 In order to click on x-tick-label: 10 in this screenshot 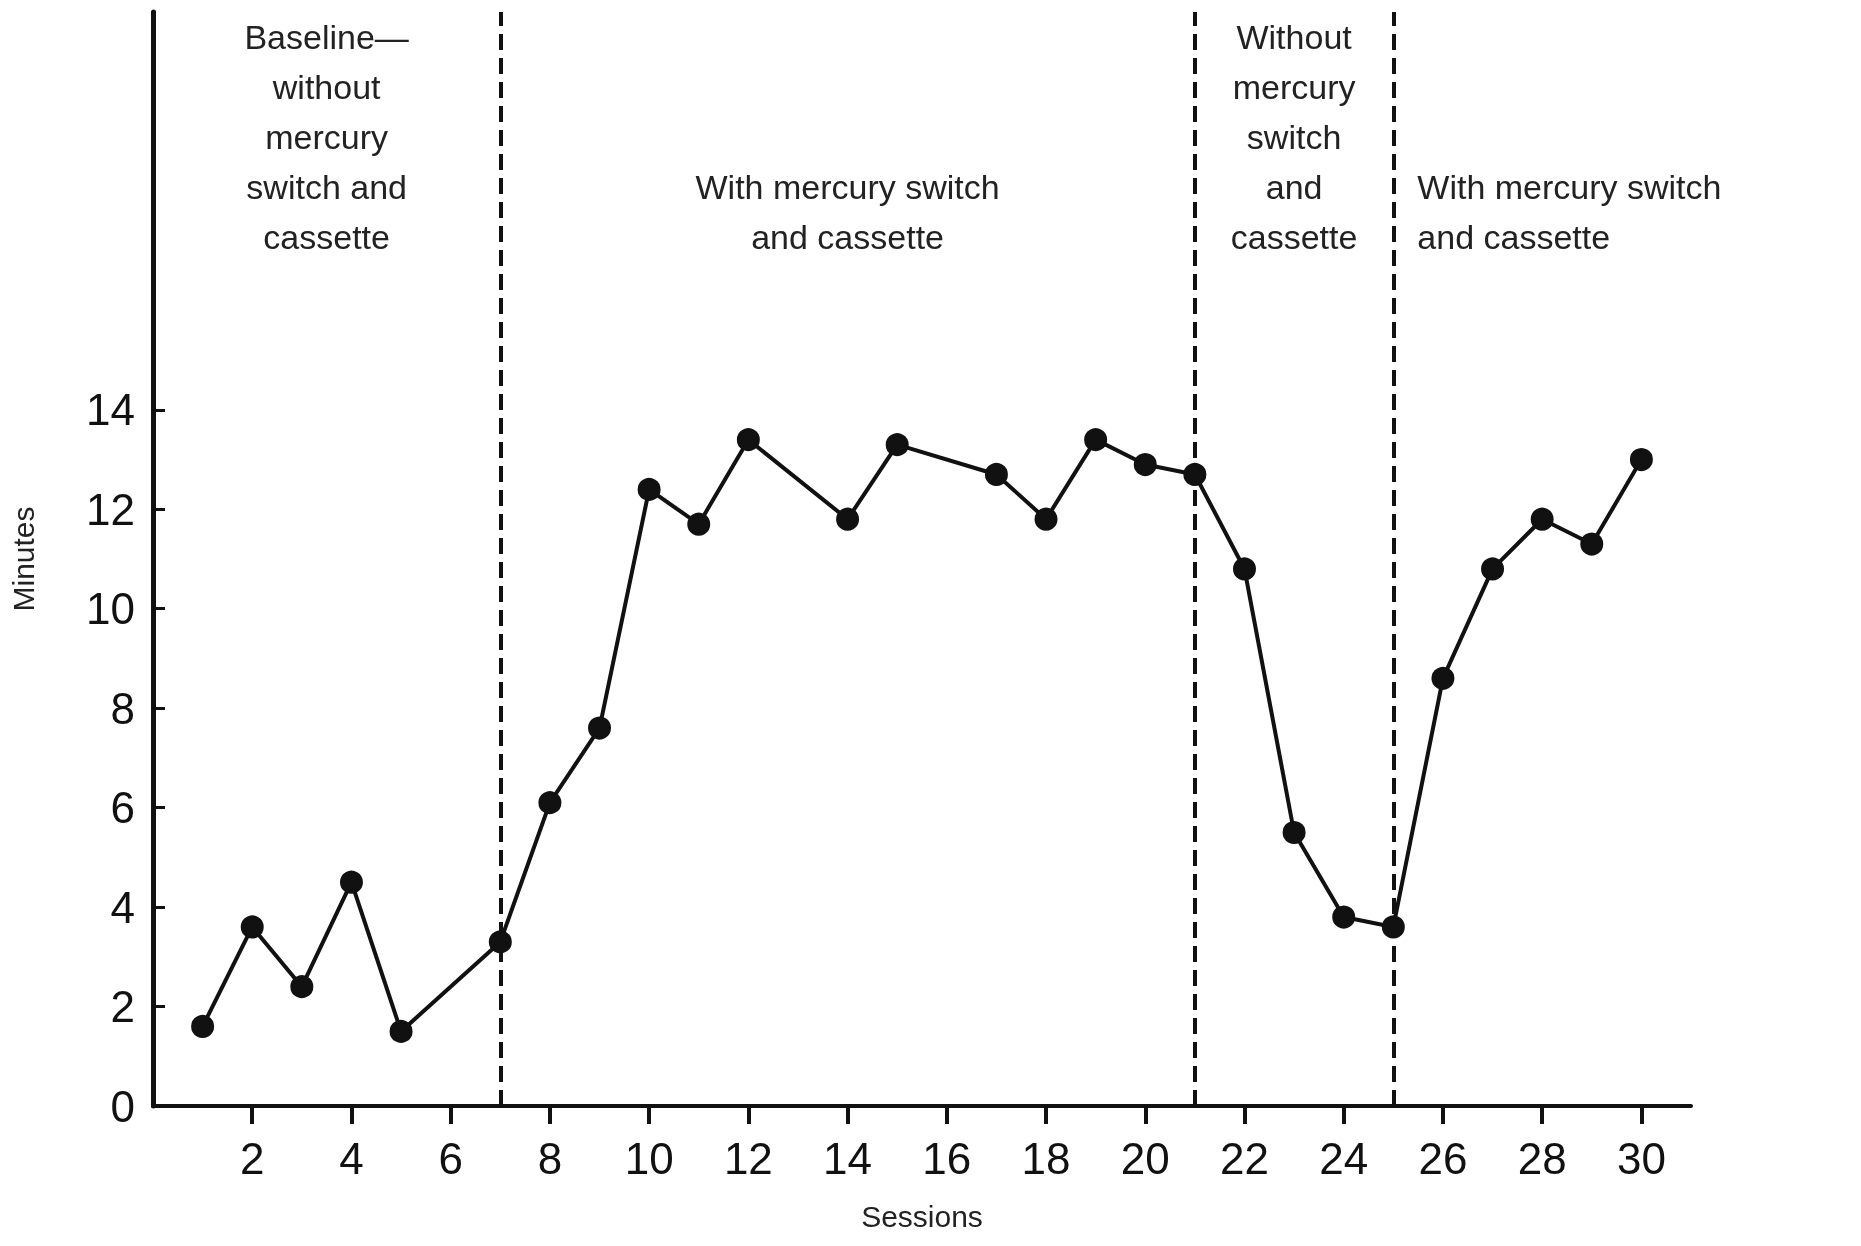, I will do `click(649, 1158)`.